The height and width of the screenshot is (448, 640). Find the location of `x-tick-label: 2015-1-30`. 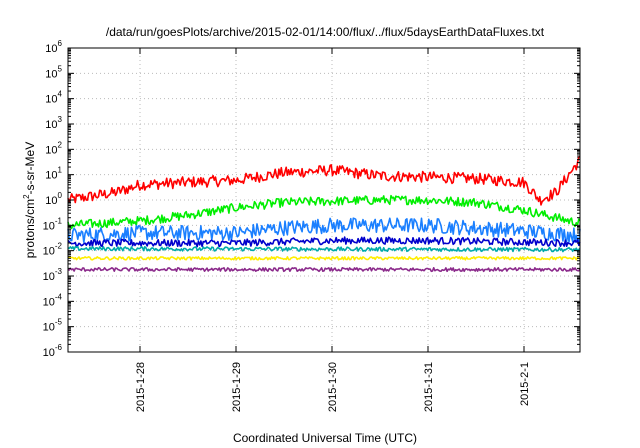

x-tick-label: 2015-1-30 is located at coordinates (333, 387).